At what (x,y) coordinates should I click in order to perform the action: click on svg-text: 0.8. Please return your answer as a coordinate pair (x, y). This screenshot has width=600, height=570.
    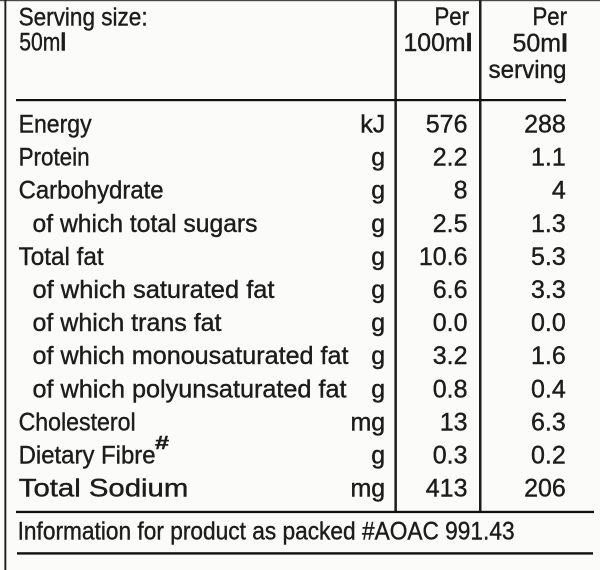
    Looking at the image, I should click on (450, 389).